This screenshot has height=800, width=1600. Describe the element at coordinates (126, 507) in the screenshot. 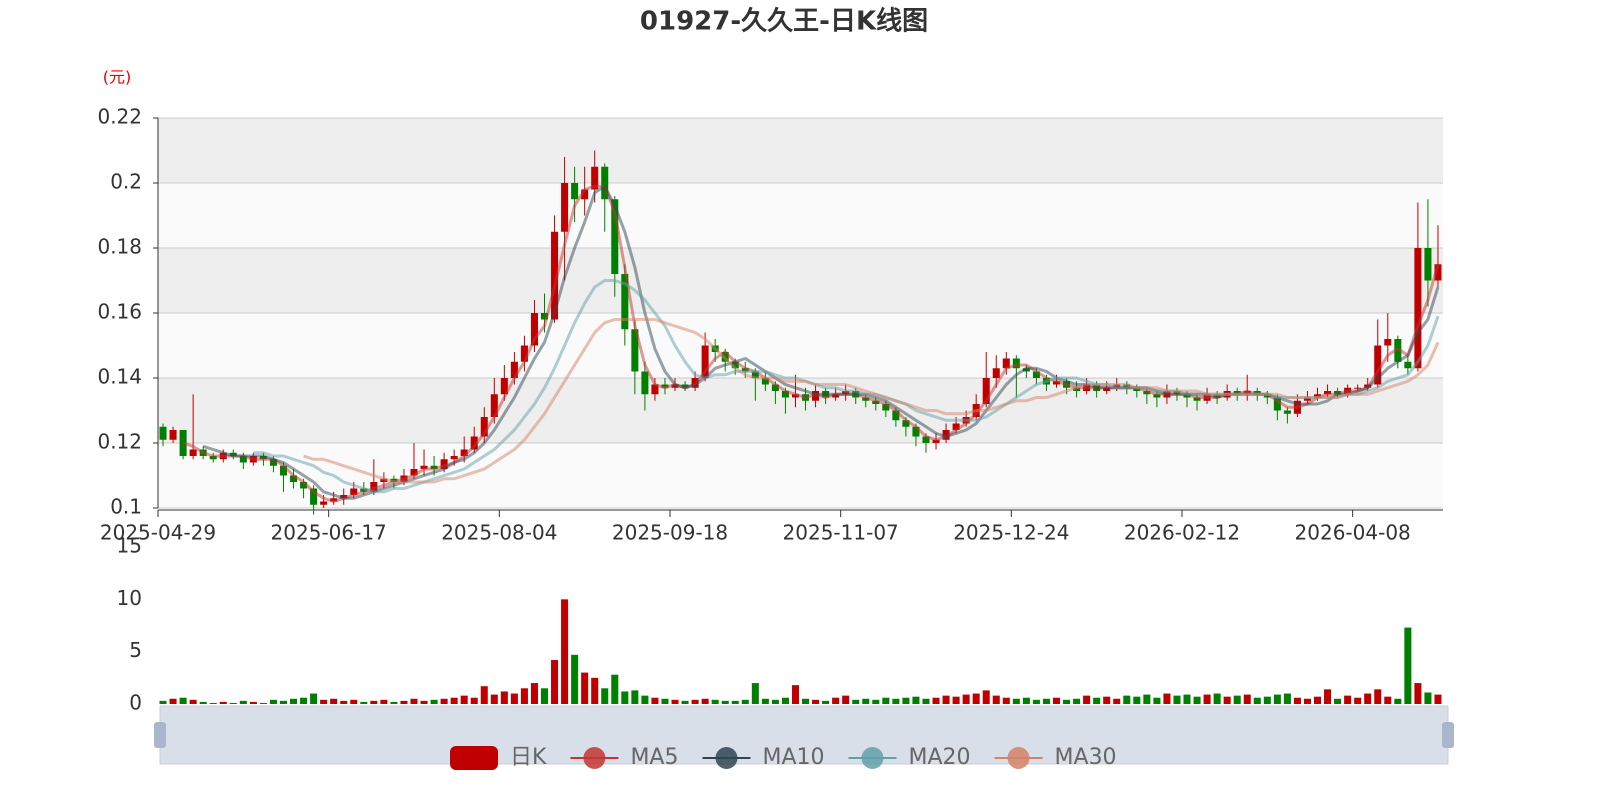

I see `y-tick-label: 0.1` at that location.